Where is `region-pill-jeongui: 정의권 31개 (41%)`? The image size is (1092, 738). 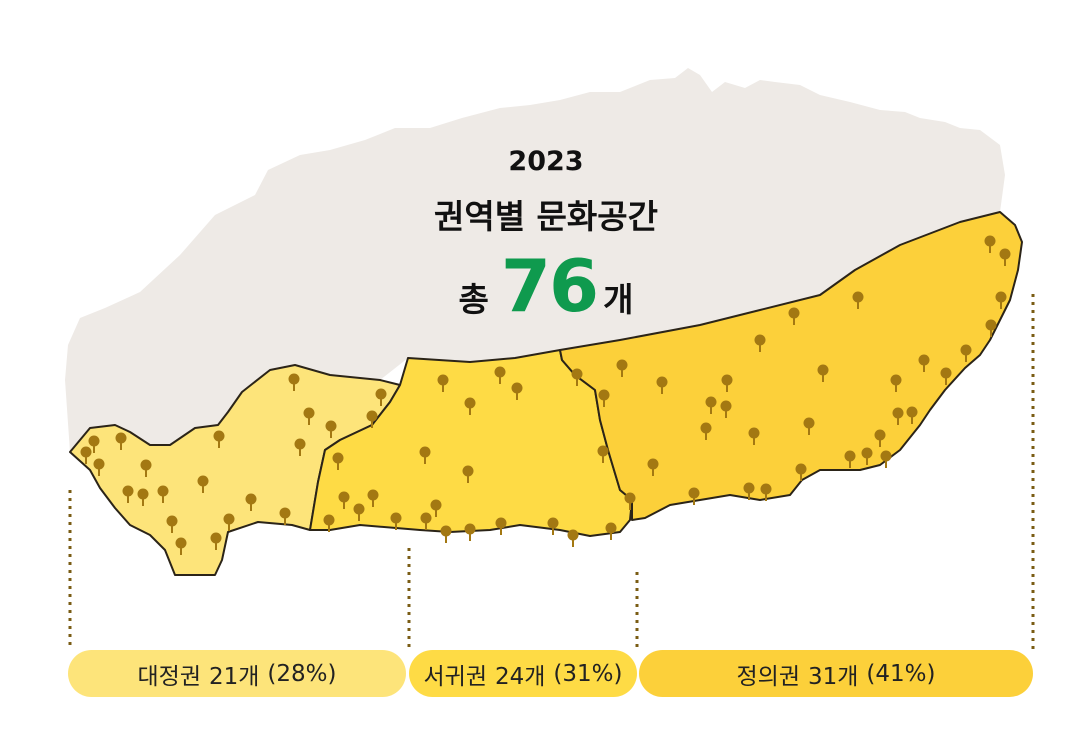
region-pill-jeongui: 정의권 31개 (41%) is located at coordinates (836, 673).